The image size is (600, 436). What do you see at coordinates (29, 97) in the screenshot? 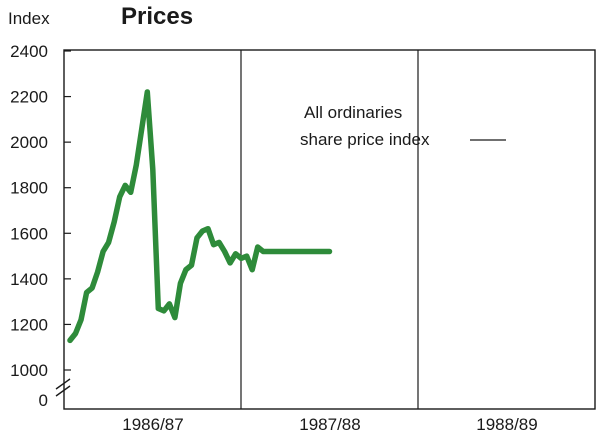
I see `y-tick-label: 2200` at bounding box center [29, 97].